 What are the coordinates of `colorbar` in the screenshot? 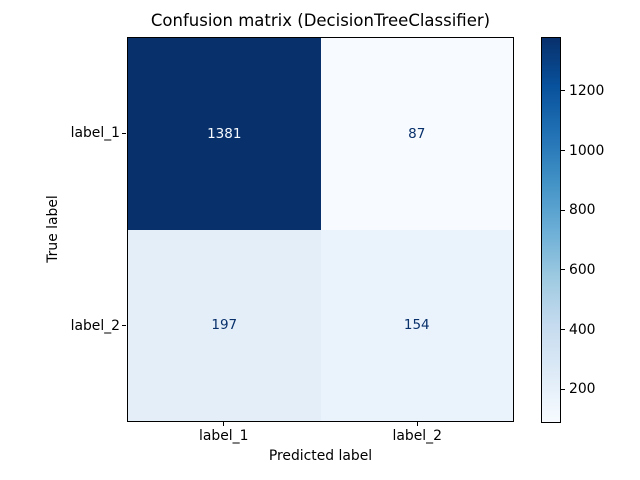 It's located at (551, 230).